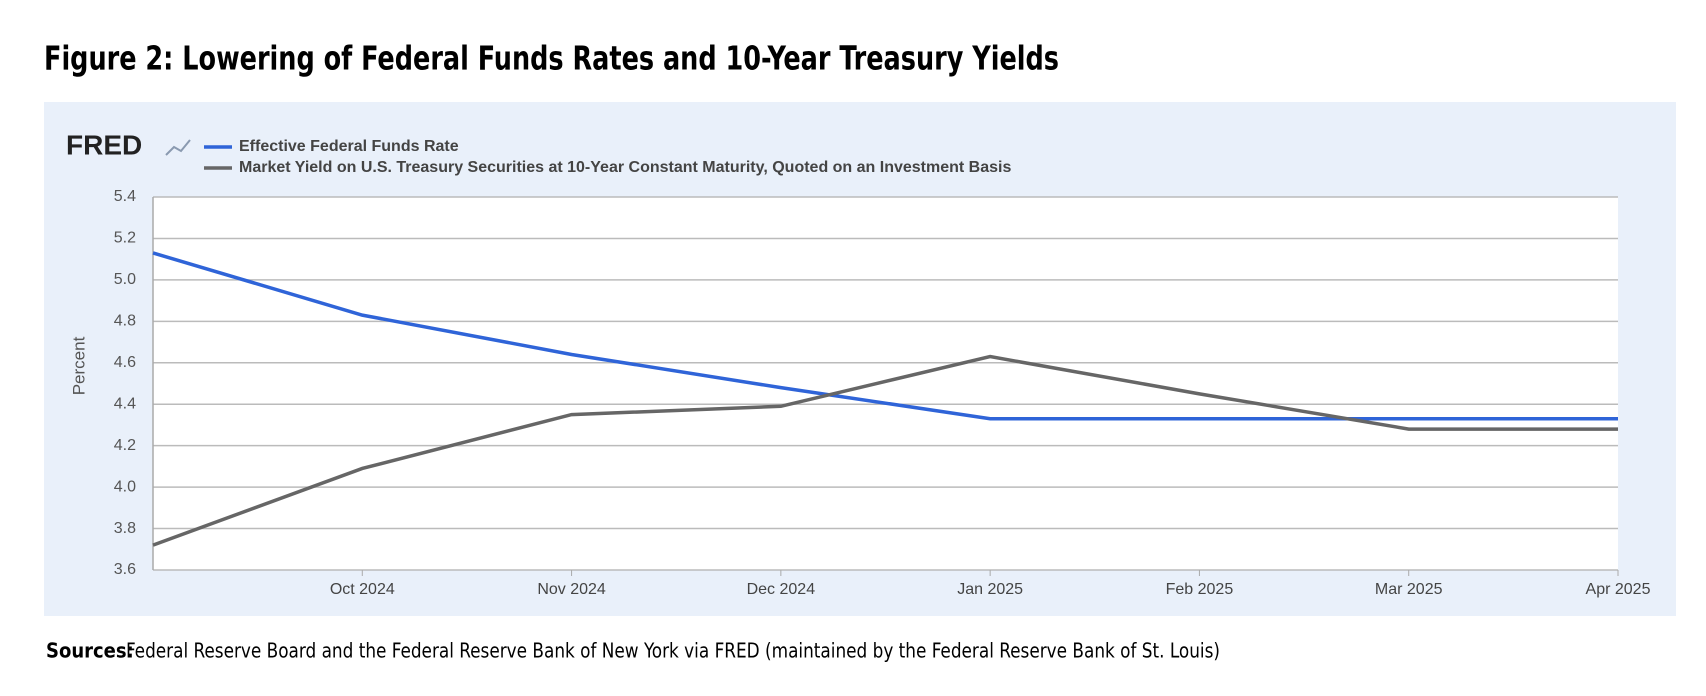 Image resolution: width=1706 pixels, height=696 pixels. Describe the element at coordinates (1200, 589) in the screenshot. I see `x-tick-label: Feb 2025` at that location.